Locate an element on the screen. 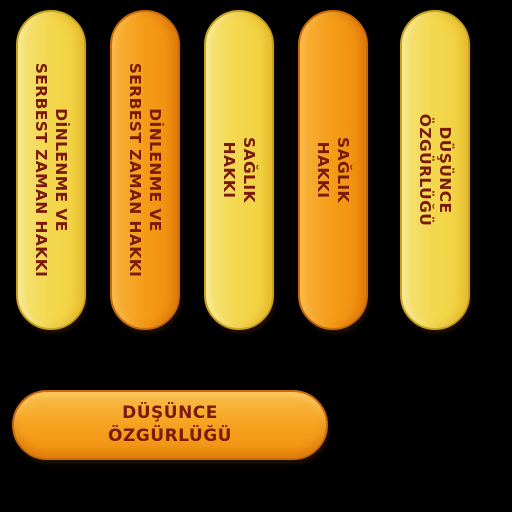 The image size is (512, 512). card-dinlenme-yellow: DİNLENME VE SERBEST ZAMAN HAKKI is located at coordinates (51, 170).